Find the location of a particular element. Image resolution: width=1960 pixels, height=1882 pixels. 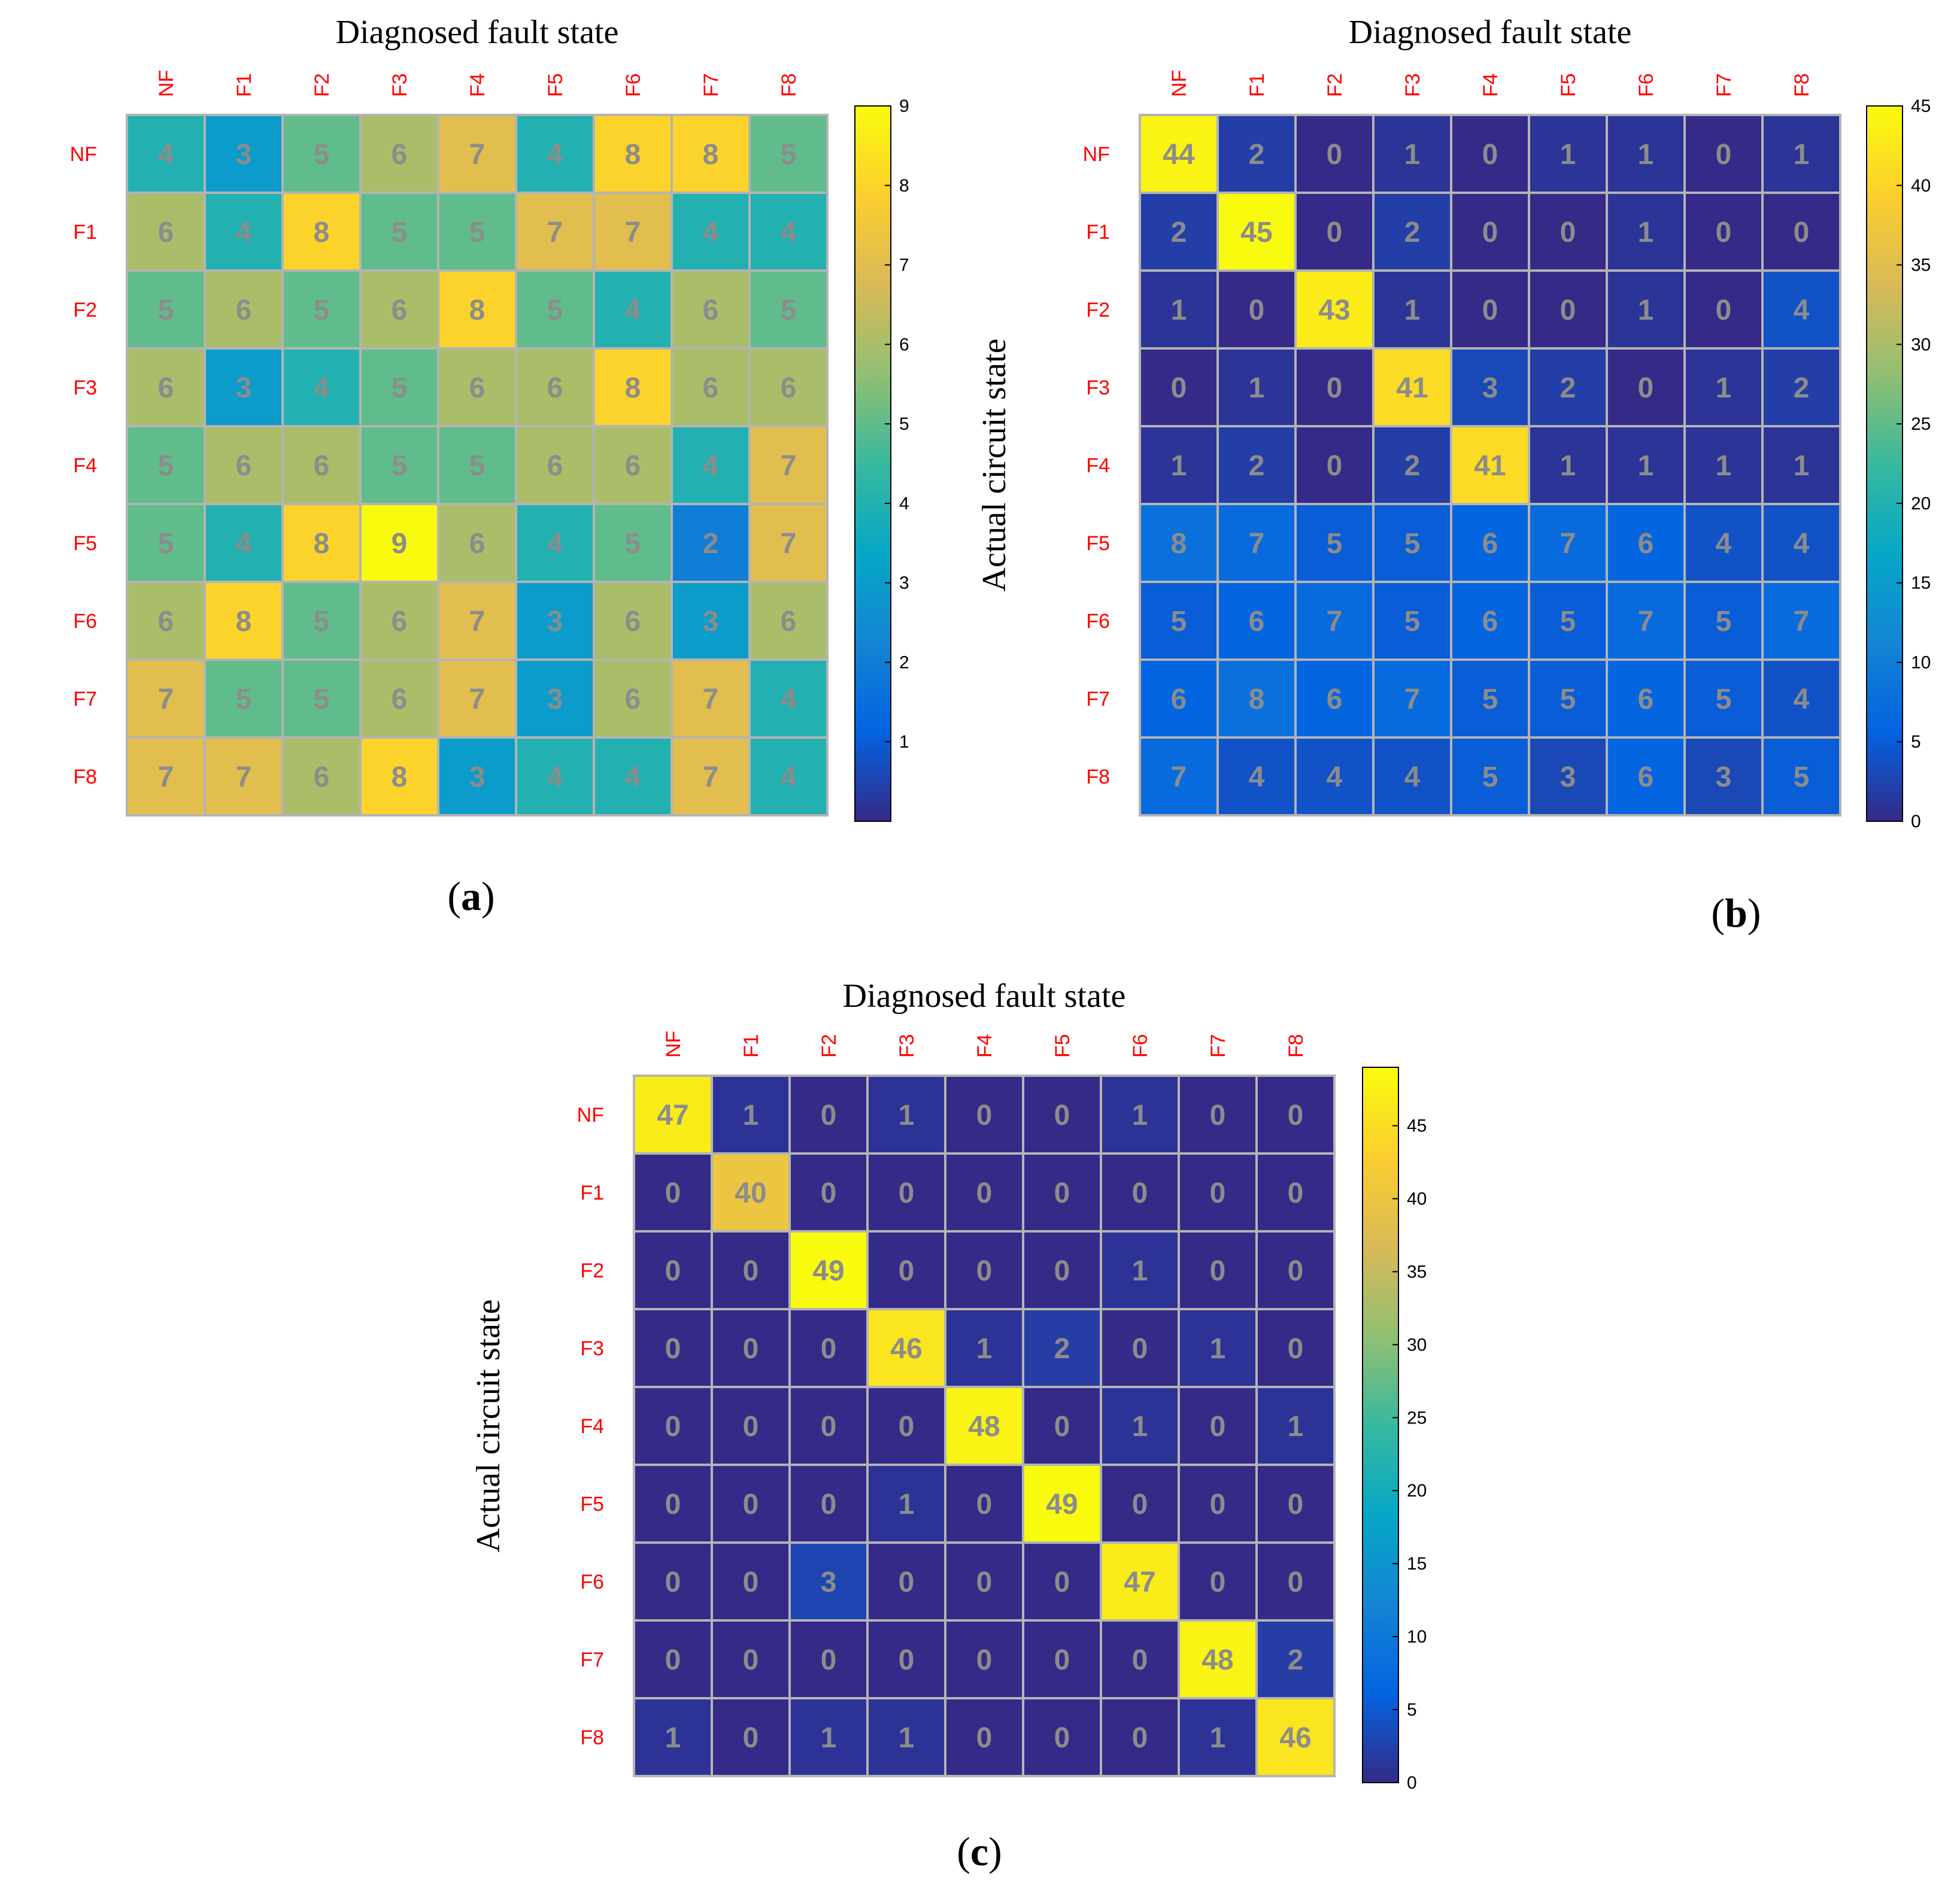

colorbar-tick-label: 2 is located at coordinates (904, 662).